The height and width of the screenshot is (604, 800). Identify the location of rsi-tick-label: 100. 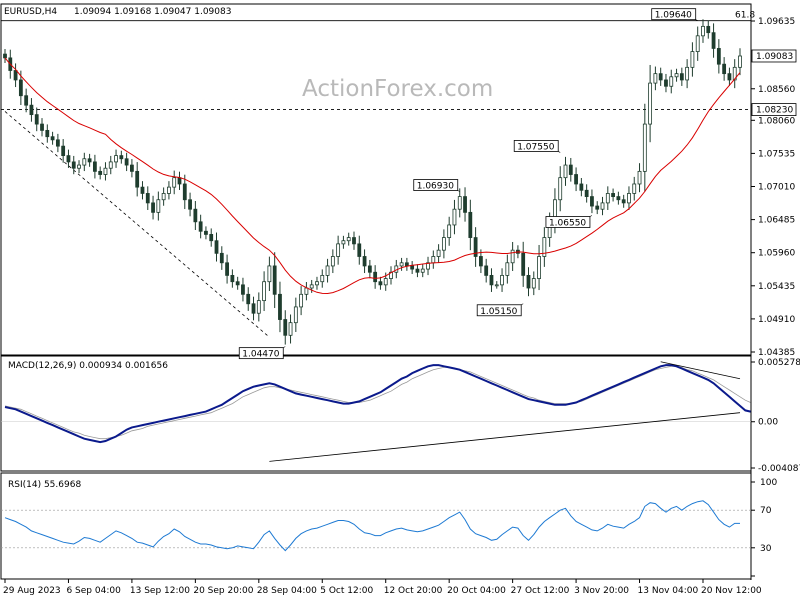
(768, 483).